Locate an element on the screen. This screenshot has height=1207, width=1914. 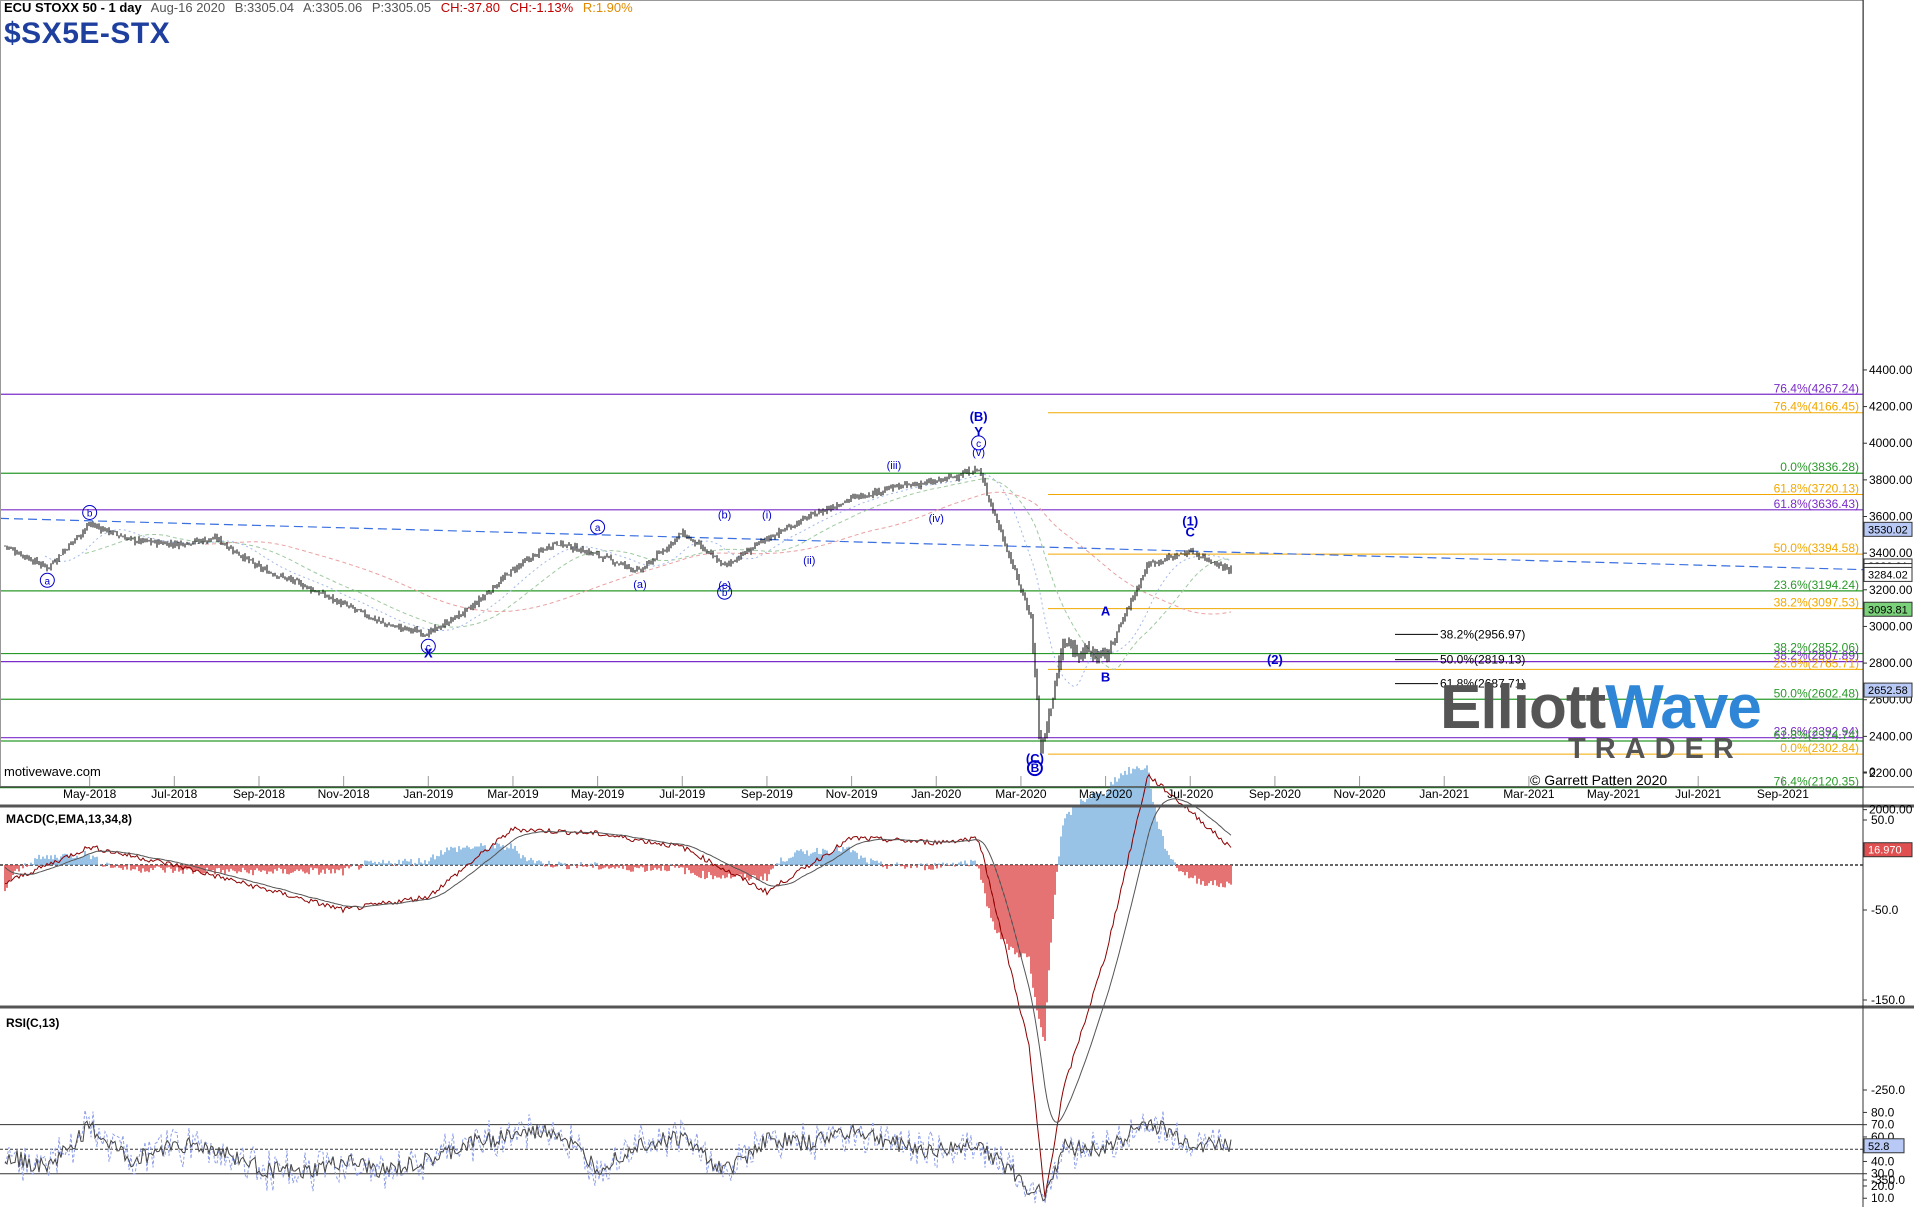
fib-label: 38.2%(2807.89) is located at coordinates (1816, 656).